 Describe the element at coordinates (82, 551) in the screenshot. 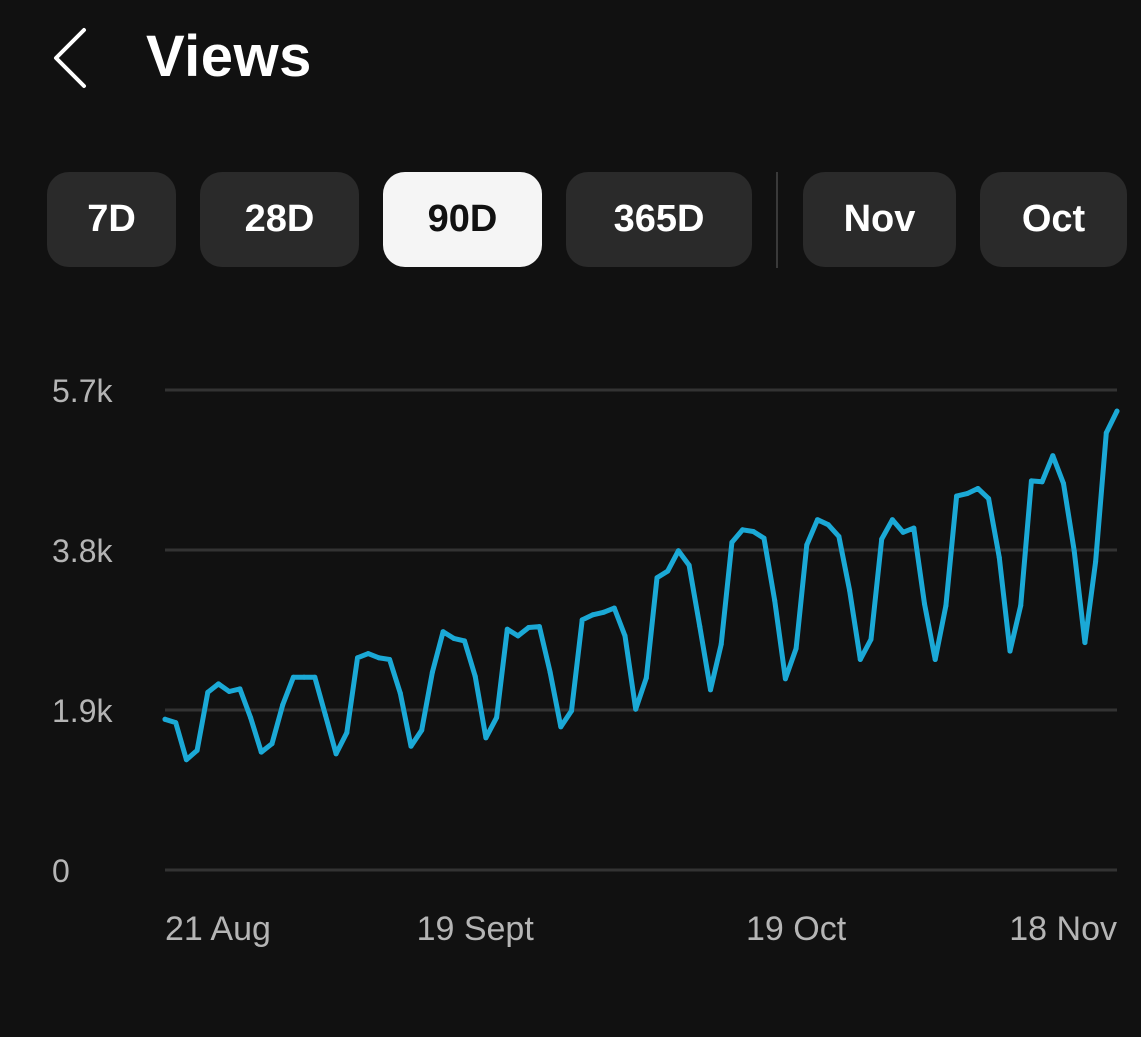

I see `y-tick-label: 3.8k` at that location.